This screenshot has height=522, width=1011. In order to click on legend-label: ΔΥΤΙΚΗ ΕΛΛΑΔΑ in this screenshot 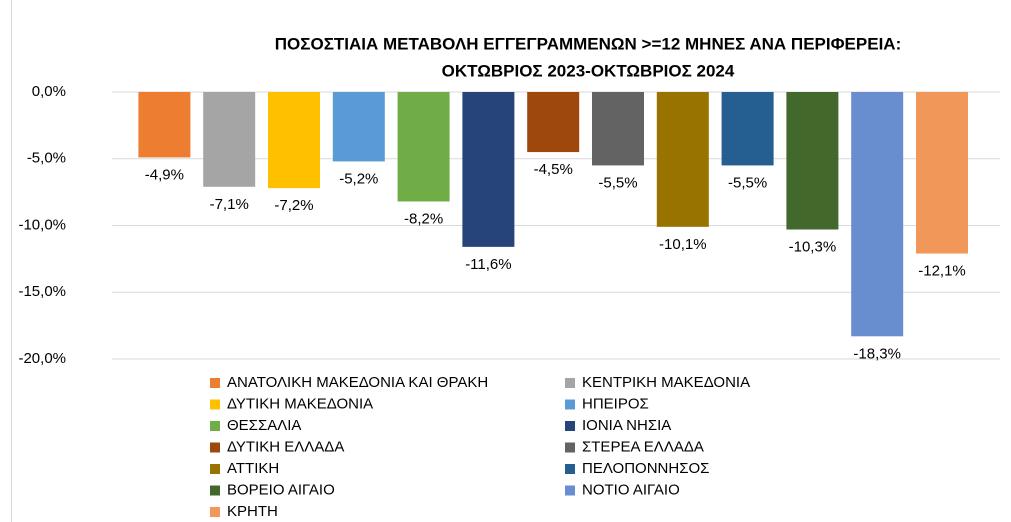, I will do `click(285, 446)`.